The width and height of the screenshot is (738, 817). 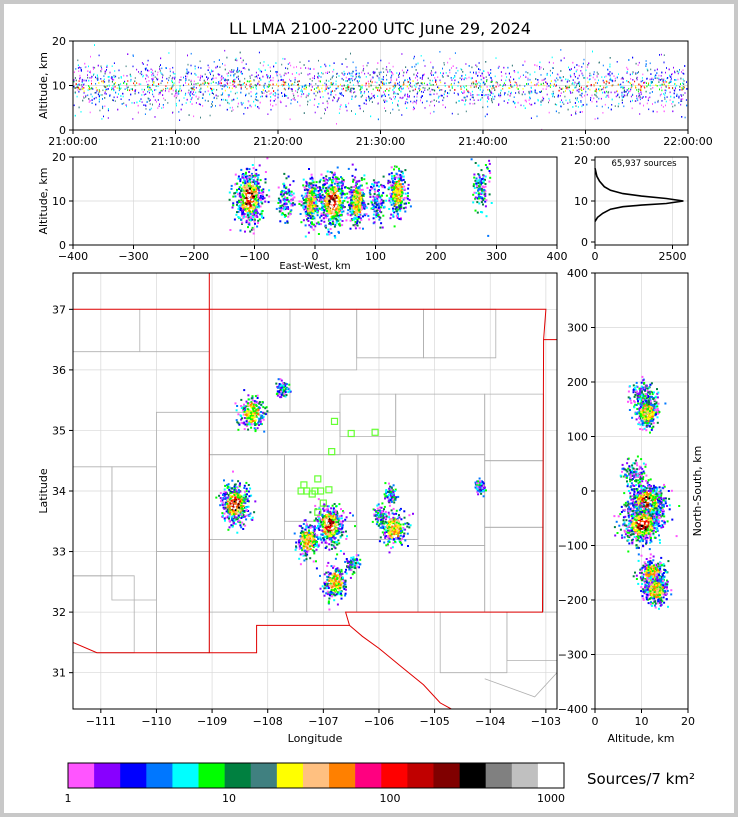 What do you see at coordinates (551, 798) in the screenshot?
I see `colorbar-tick-label: 1000` at bounding box center [551, 798].